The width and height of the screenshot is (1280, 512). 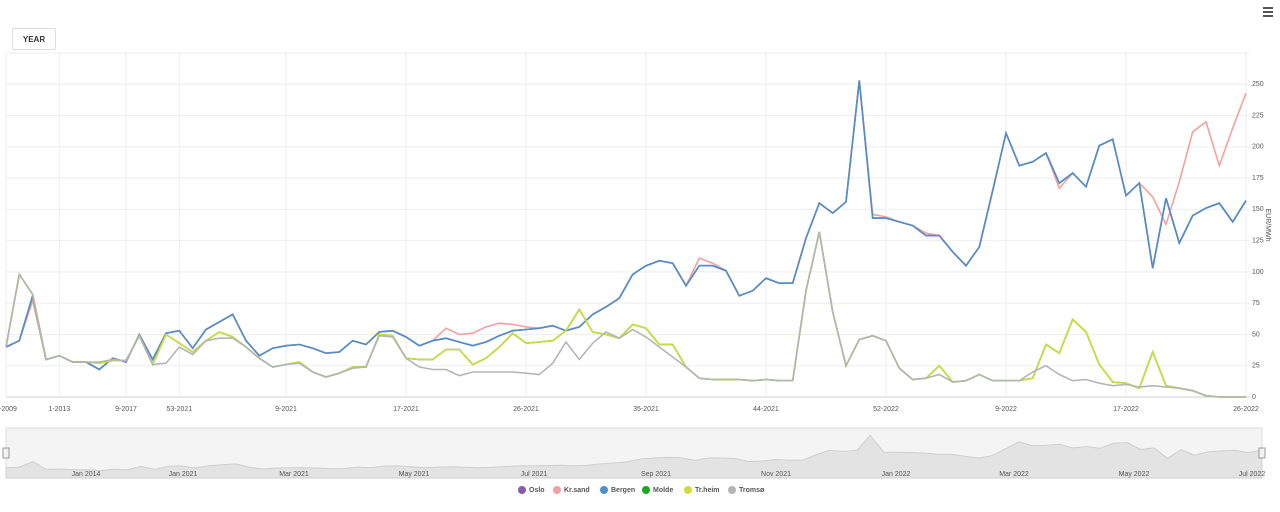 What do you see at coordinates (634, 456) in the screenshot?
I see `navigator-area` at bounding box center [634, 456].